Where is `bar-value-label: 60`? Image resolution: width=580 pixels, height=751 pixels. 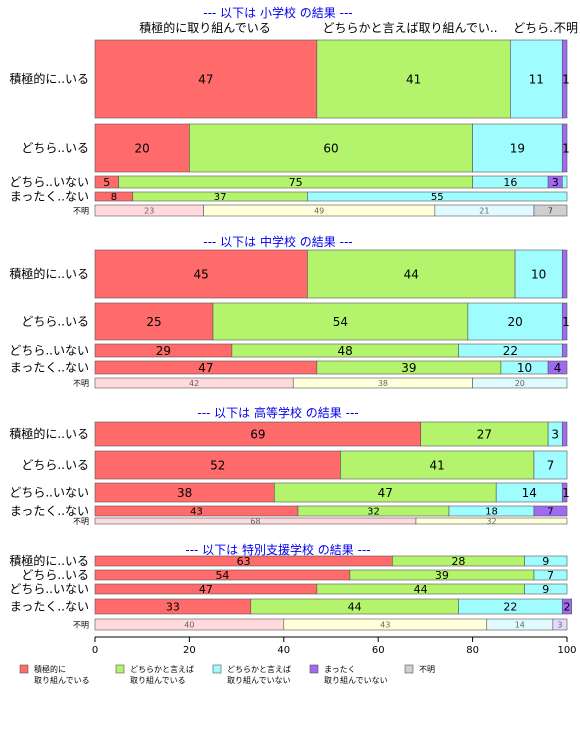
bar-value-label: 60 is located at coordinates (330, 148).